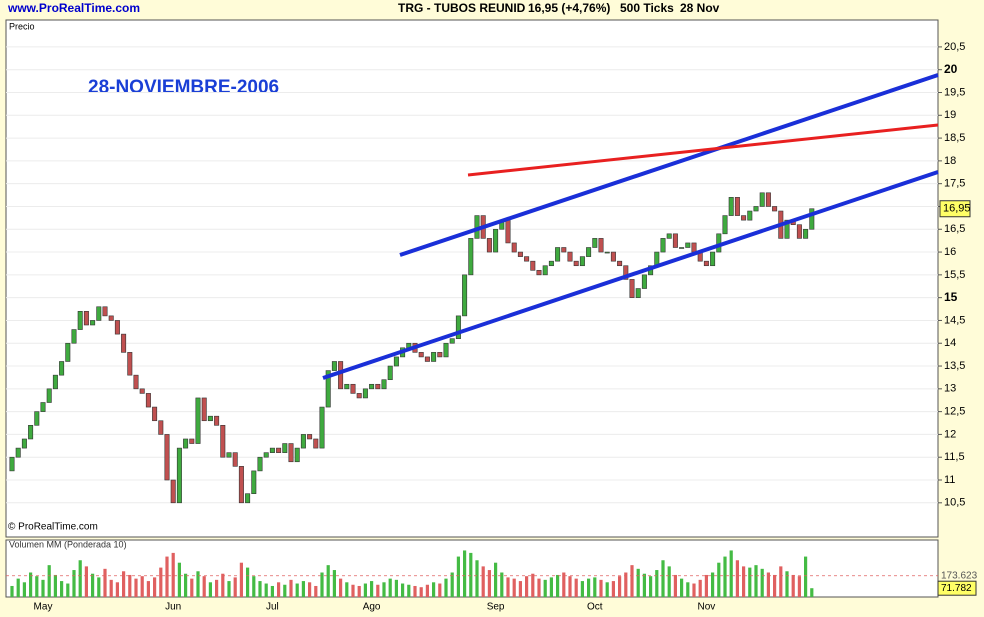 Image resolution: width=984 pixels, height=617 pixels. What do you see at coordinates (53, 527) in the screenshot?
I see `copyright: © ProRealTime.com` at bounding box center [53, 527].